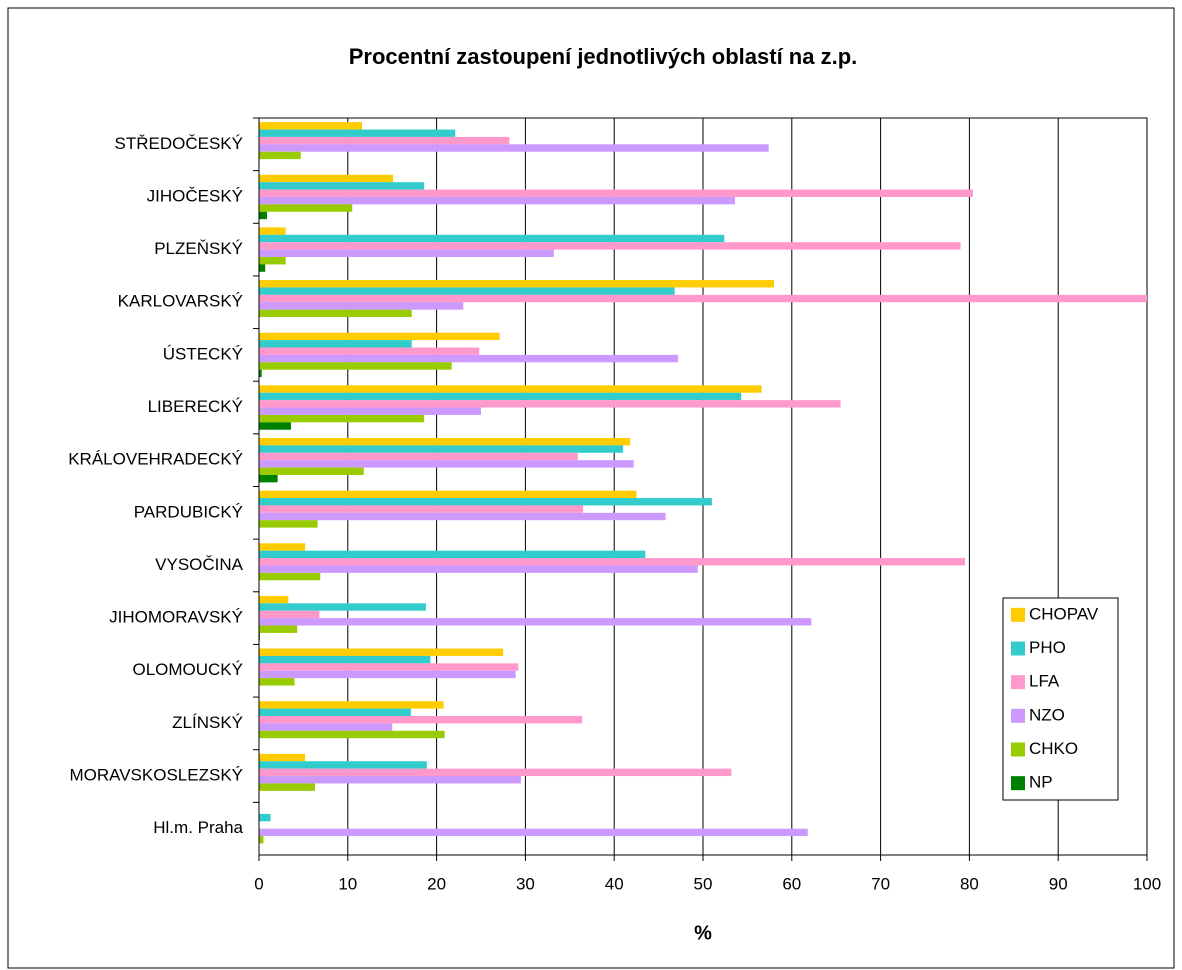 The image size is (1182, 970). What do you see at coordinates (1047, 647) in the screenshot?
I see `legend-label: PHO` at bounding box center [1047, 647].